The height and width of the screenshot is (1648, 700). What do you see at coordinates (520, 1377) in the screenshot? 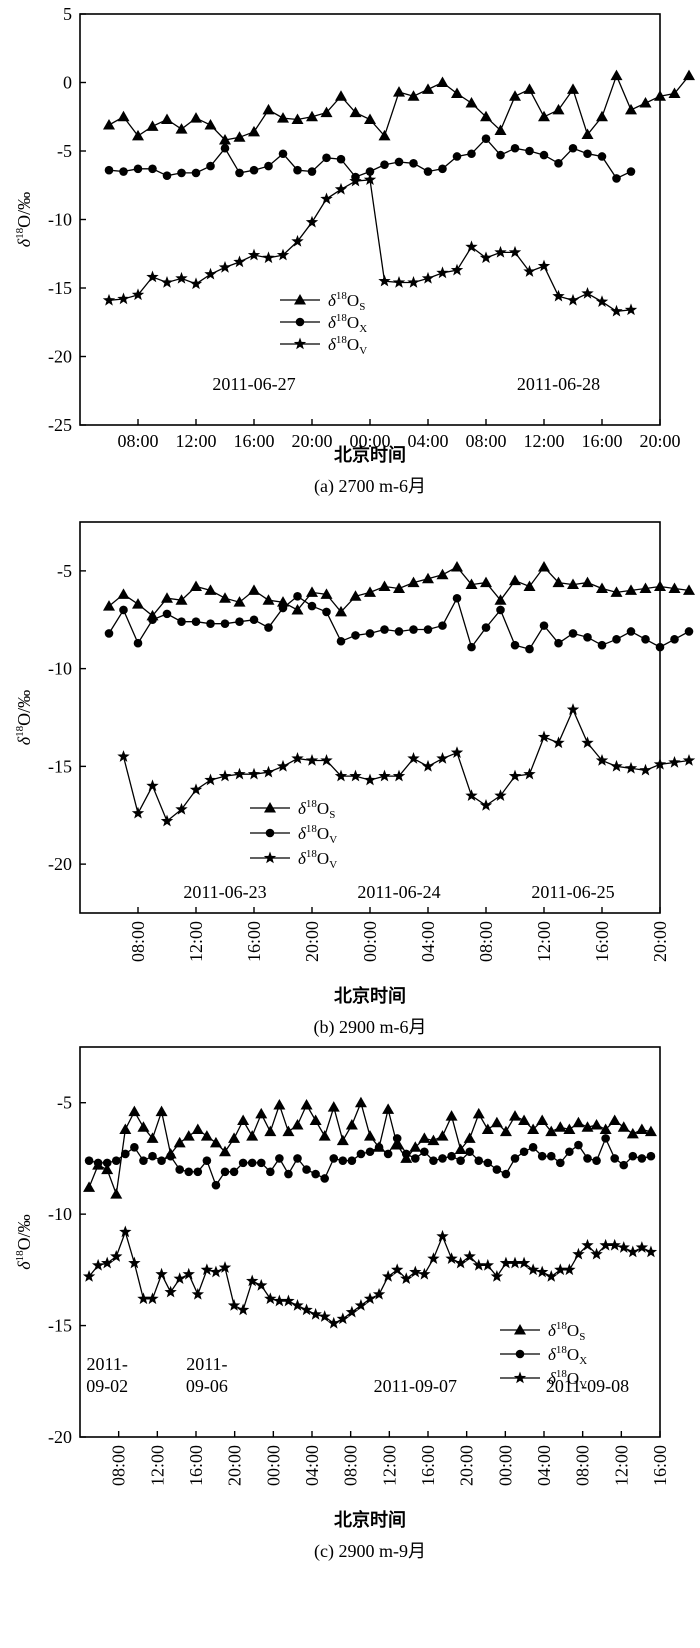
I see `legend-marker` at bounding box center [520, 1377].